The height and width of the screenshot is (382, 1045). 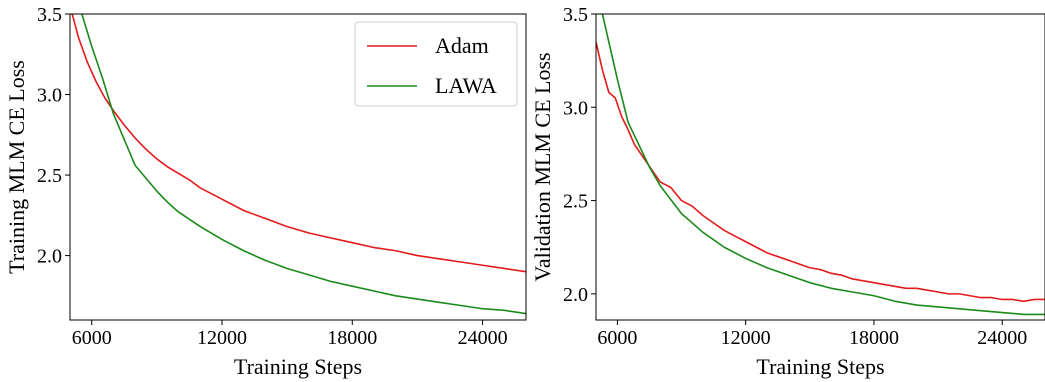 What do you see at coordinates (466, 85) in the screenshot?
I see `legend-label-lawa: LAWA` at bounding box center [466, 85].